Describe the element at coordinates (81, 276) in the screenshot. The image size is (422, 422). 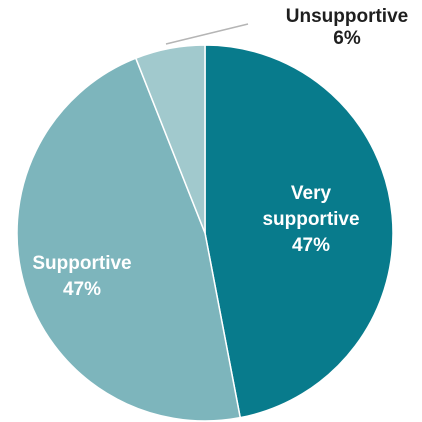
I see `slice-label-supportive: Supportive 47%` at that location.